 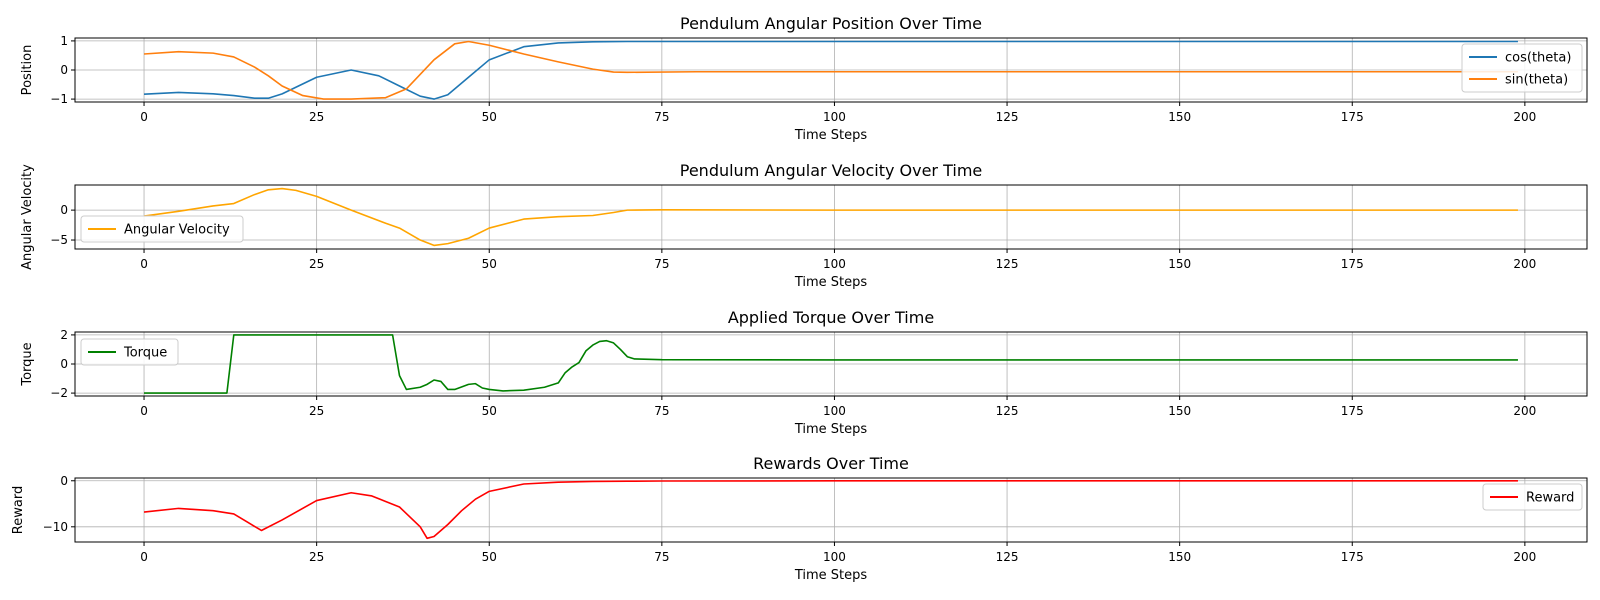 I want to click on series-line-angular-velocity, so click(x=830, y=217).